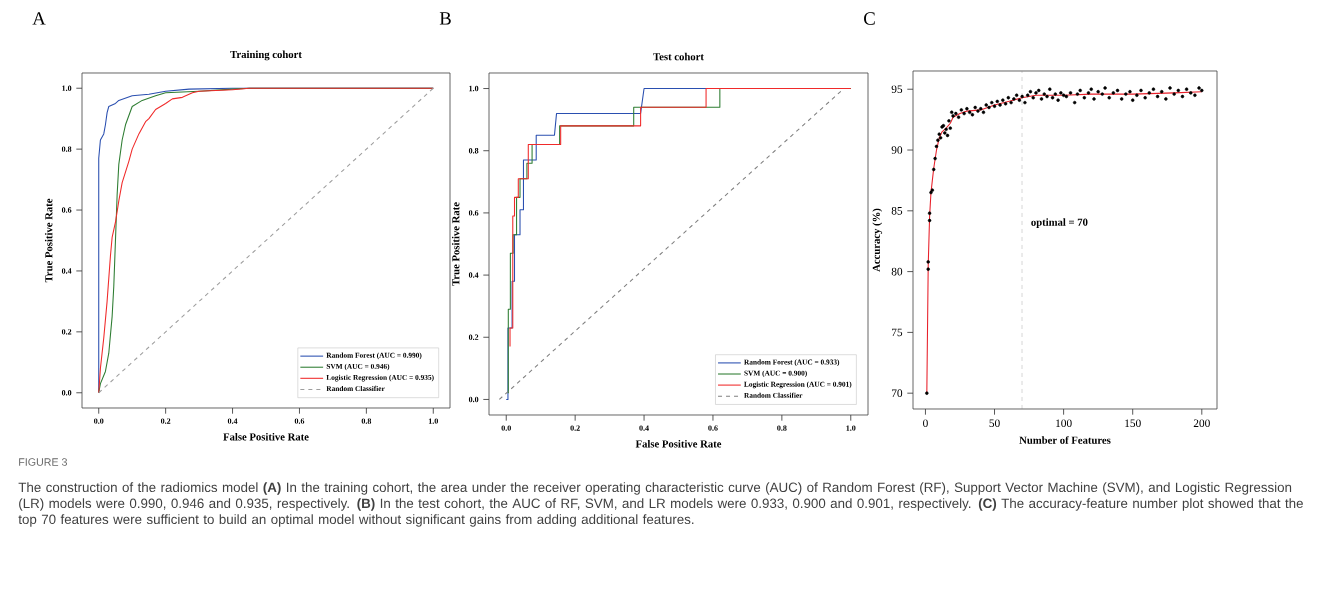 This screenshot has height=609, width=1325. Describe the element at coordinates (1201, 423) in the screenshot. I see `x-tick-label: 200` at that location.